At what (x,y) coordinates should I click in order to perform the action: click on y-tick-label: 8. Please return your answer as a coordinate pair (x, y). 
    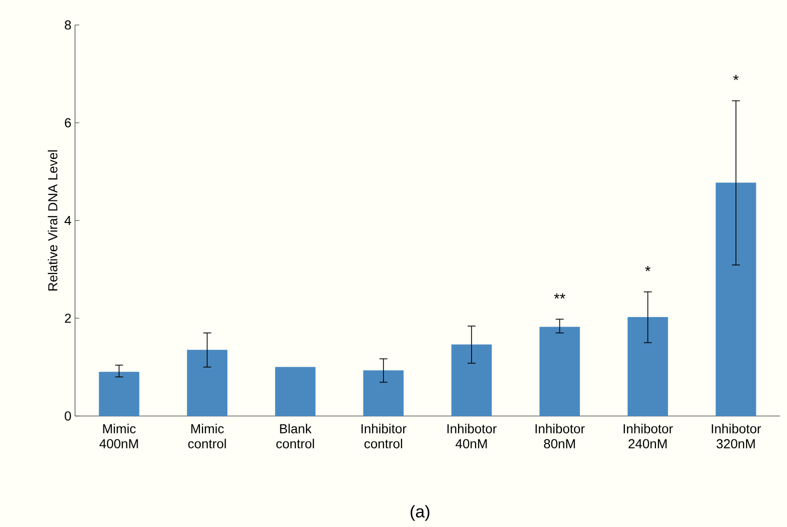
    Looking at the image, I should click on (67, 25).